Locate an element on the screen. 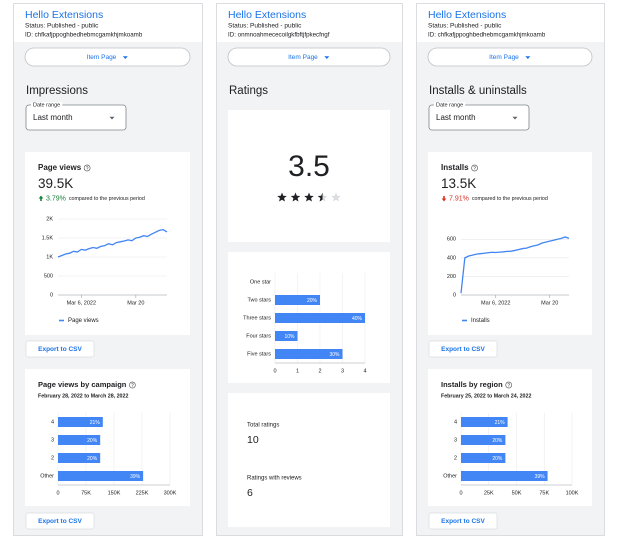  extension-id: ID: onmnoahmececoilgkfbftjfpkecfngf is located at coordinates (279, 35).